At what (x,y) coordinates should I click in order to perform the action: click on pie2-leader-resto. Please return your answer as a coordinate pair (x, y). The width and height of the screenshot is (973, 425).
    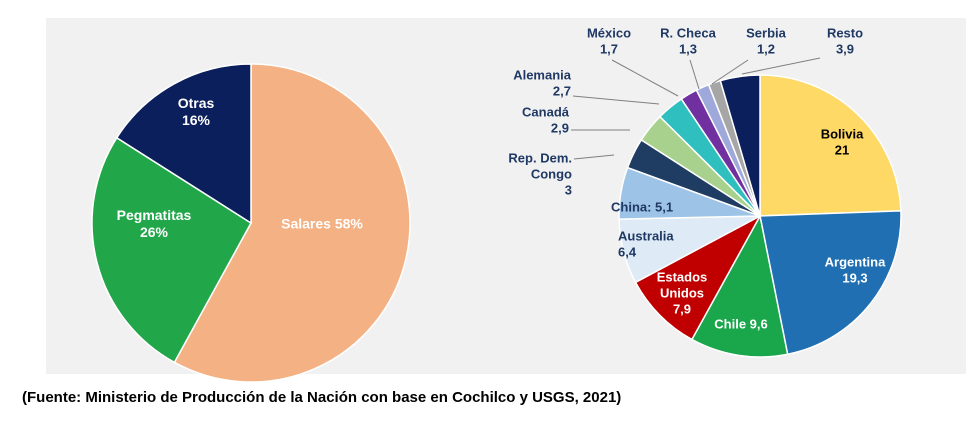
    Looking at the image, I should click on (781, 66).